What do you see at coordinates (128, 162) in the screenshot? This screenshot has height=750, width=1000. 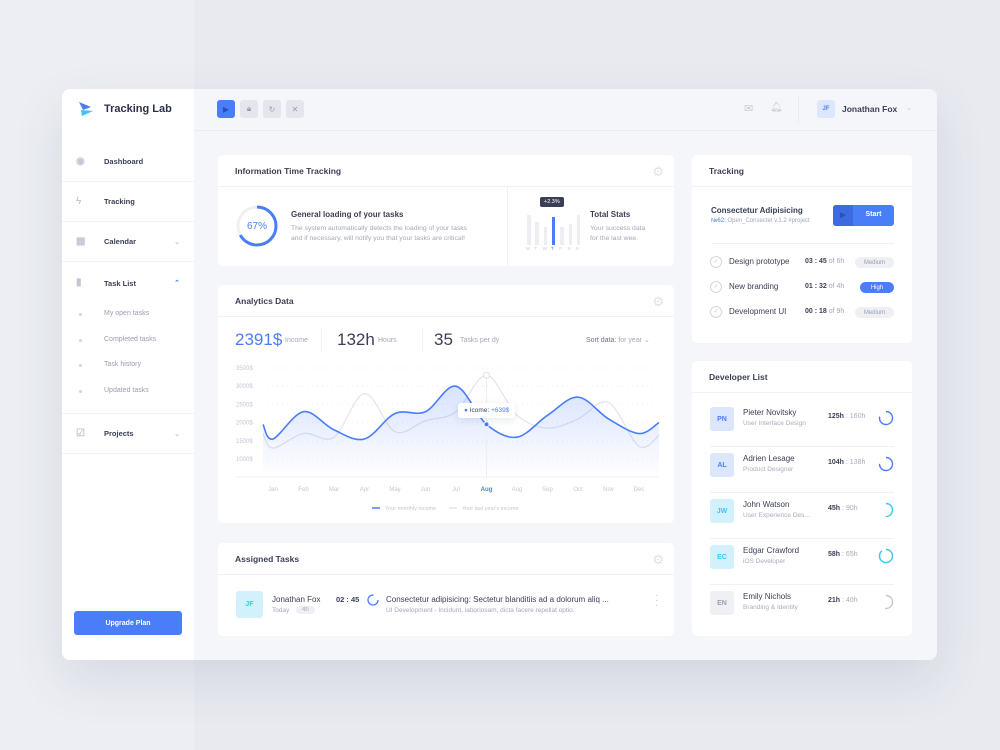 I see `sidebar-item-dashboard: ◉ Dashboard` at bounding box center [128, 162].